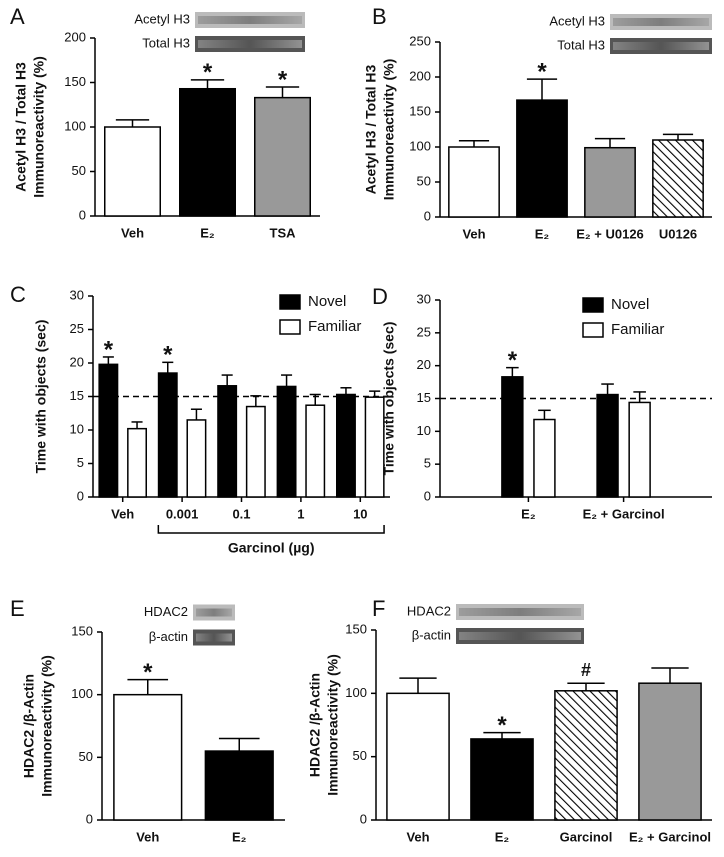 The height and width of the screenshot is (857, 724). I want to click on y-tick-label: 50, so click(424, 180).